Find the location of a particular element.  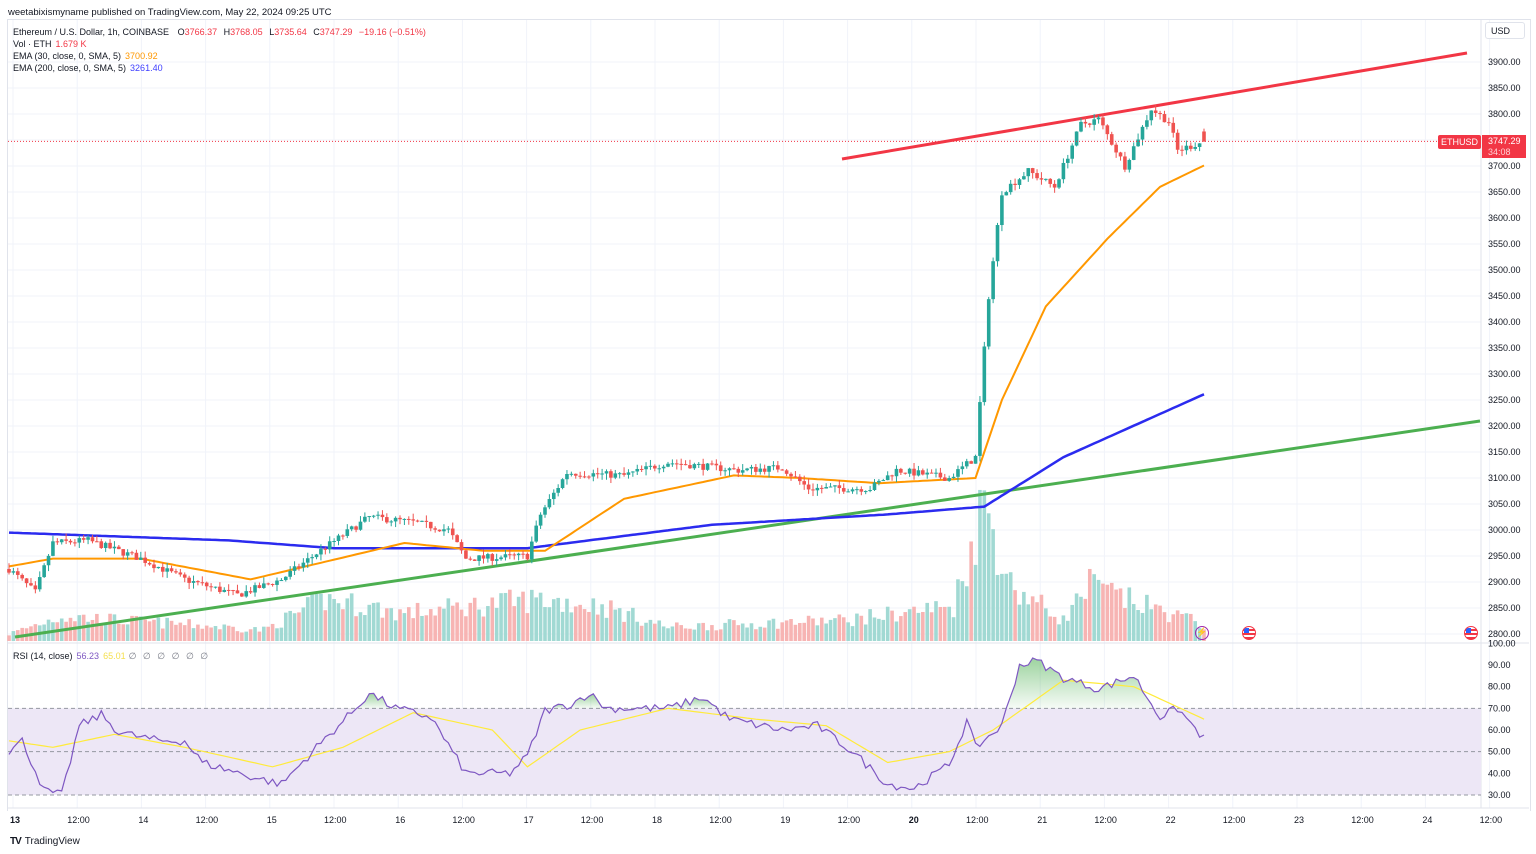

svg-text: 2800.00 is located at coordinates (1504, 634).